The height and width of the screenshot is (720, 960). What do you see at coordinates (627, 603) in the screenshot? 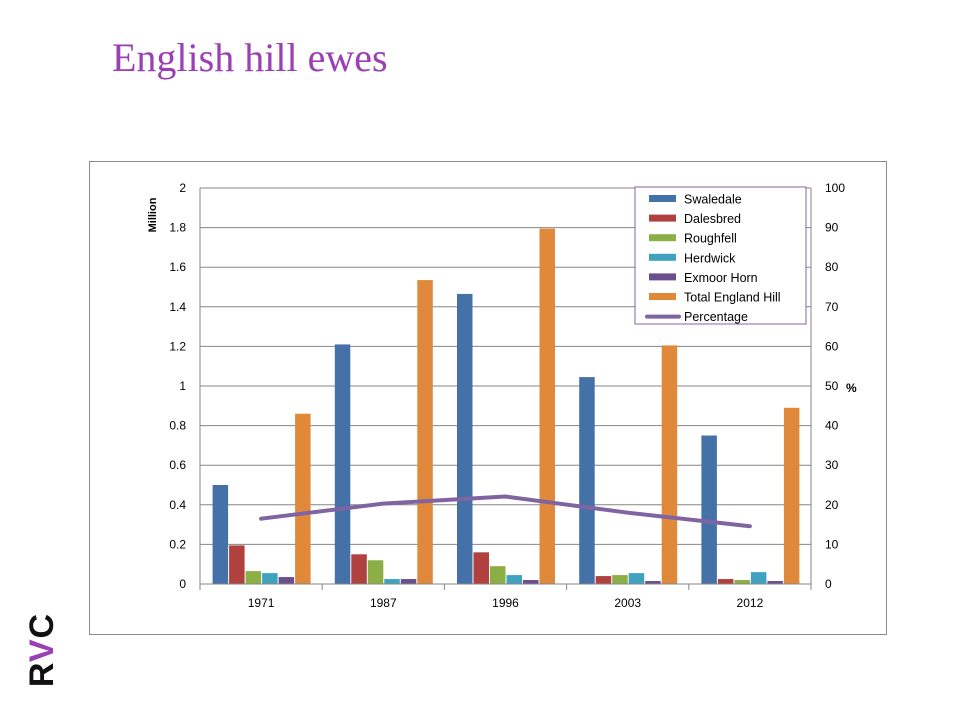
I see `x-tick-label: 2003` at bounding box center [627, 603].